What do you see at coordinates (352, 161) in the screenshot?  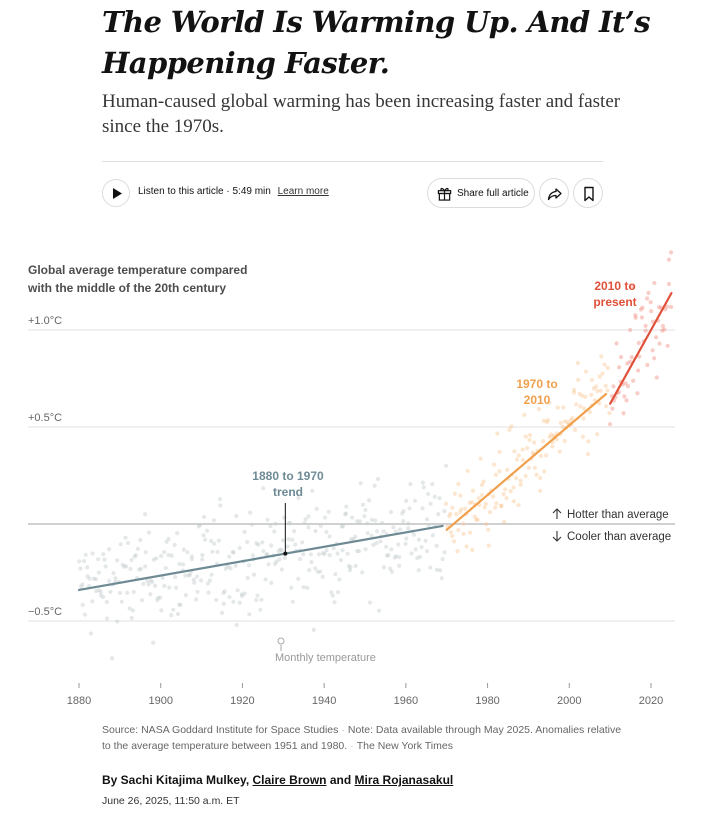 I see `divider` at bounding box center [352, 161].